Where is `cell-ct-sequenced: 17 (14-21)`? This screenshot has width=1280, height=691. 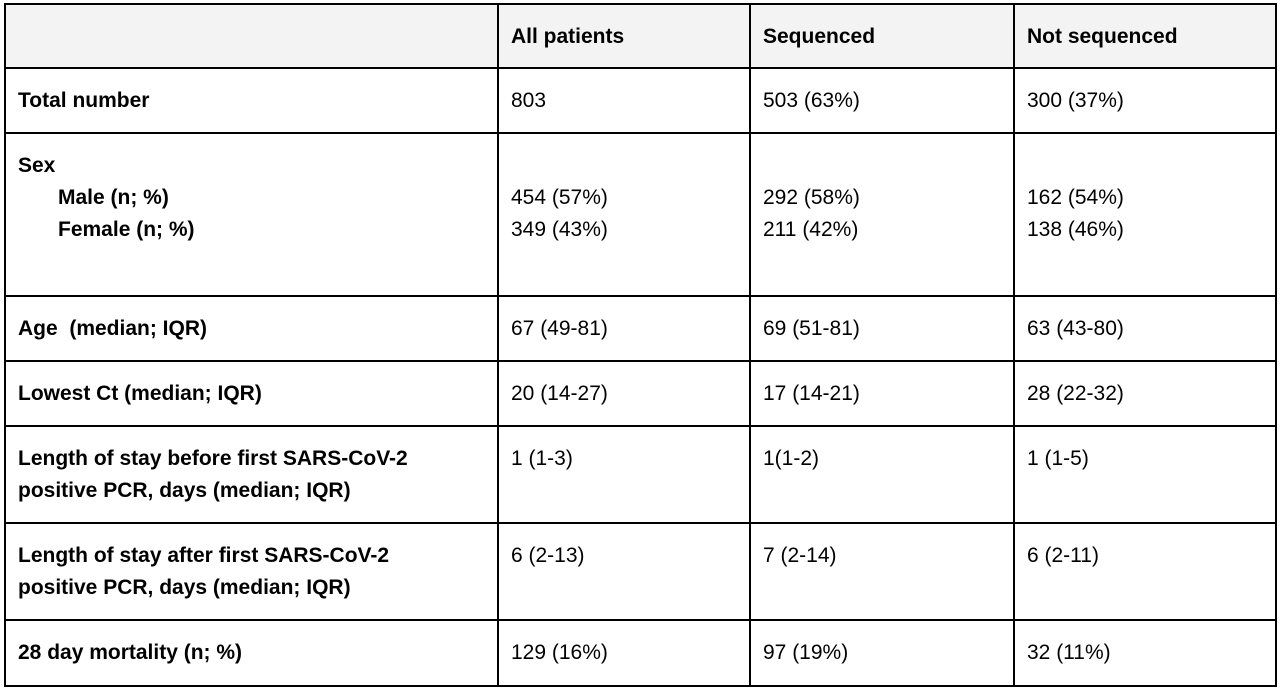
cell-ct-sequenced: 17 (14-21) is located at coordinates (882, 393).